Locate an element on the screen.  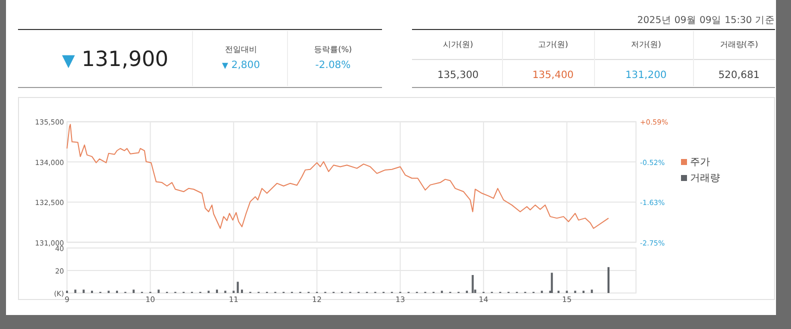
text: ▼ 2,800 is located at coordinates (241, 65).